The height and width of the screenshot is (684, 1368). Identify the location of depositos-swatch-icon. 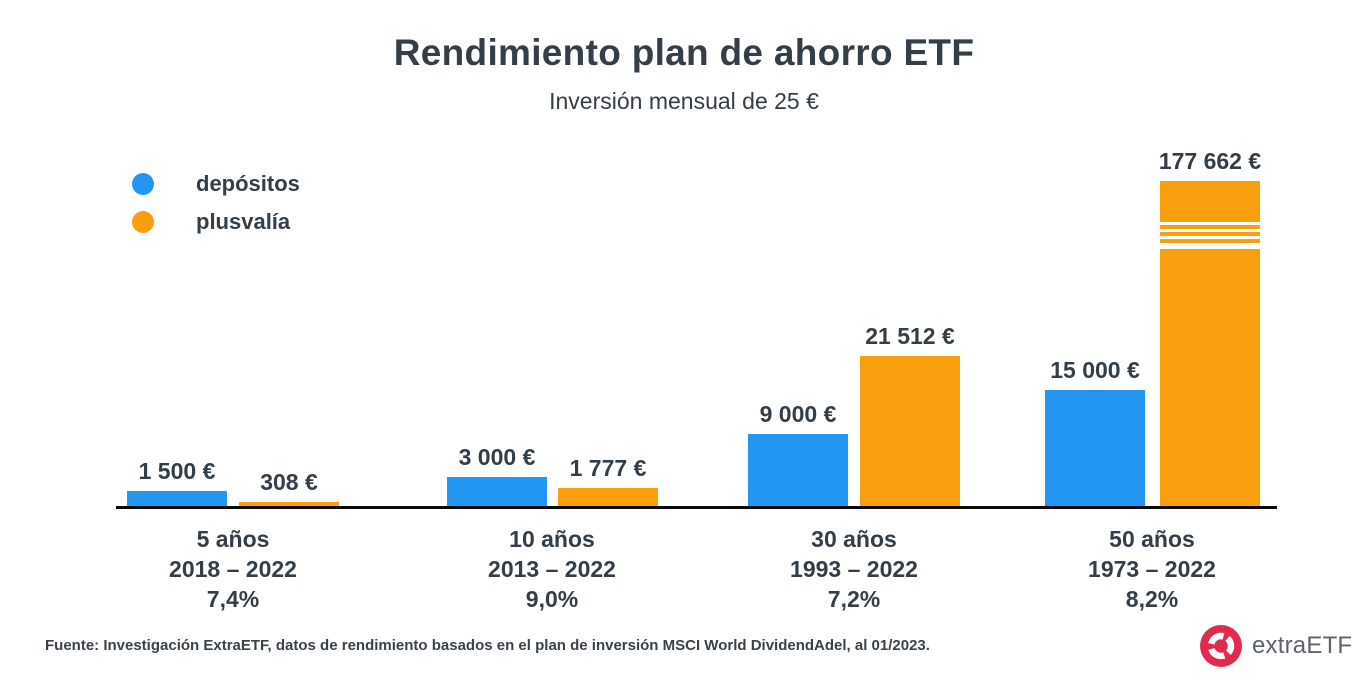
(143, 184).